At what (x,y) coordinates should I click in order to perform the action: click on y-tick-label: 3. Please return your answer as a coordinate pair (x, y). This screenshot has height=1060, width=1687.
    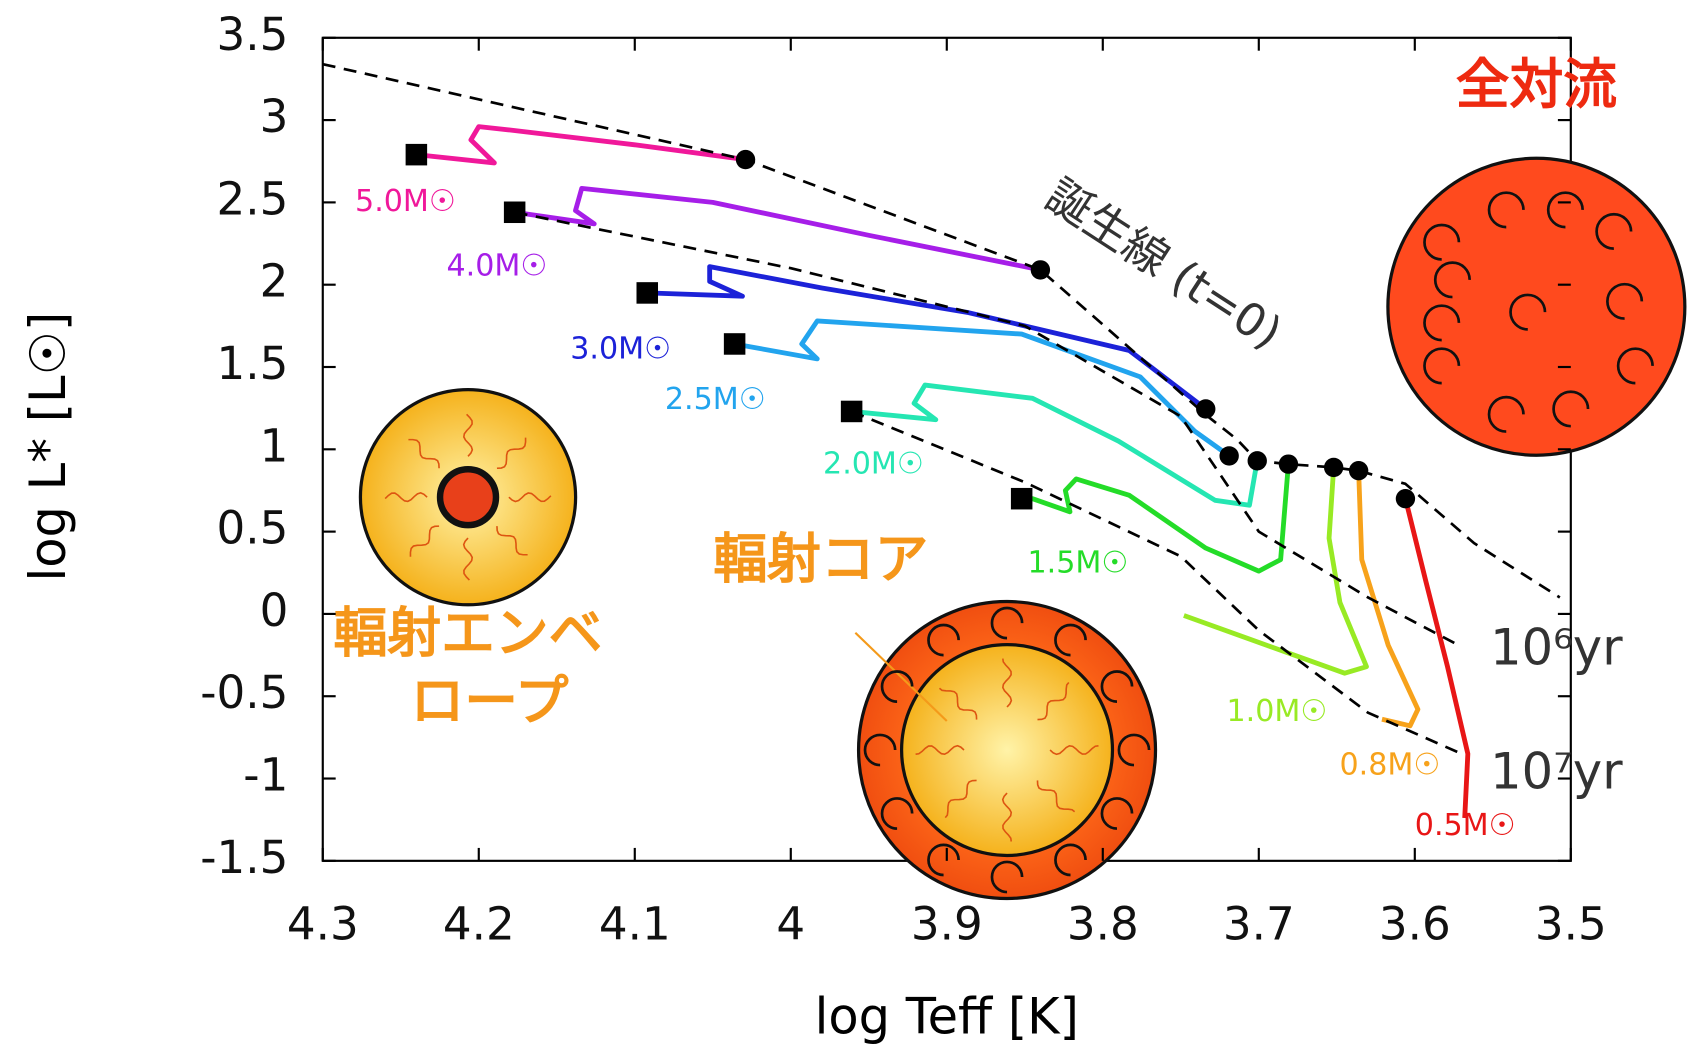
    Looking at the image, I should click on (274, 116).